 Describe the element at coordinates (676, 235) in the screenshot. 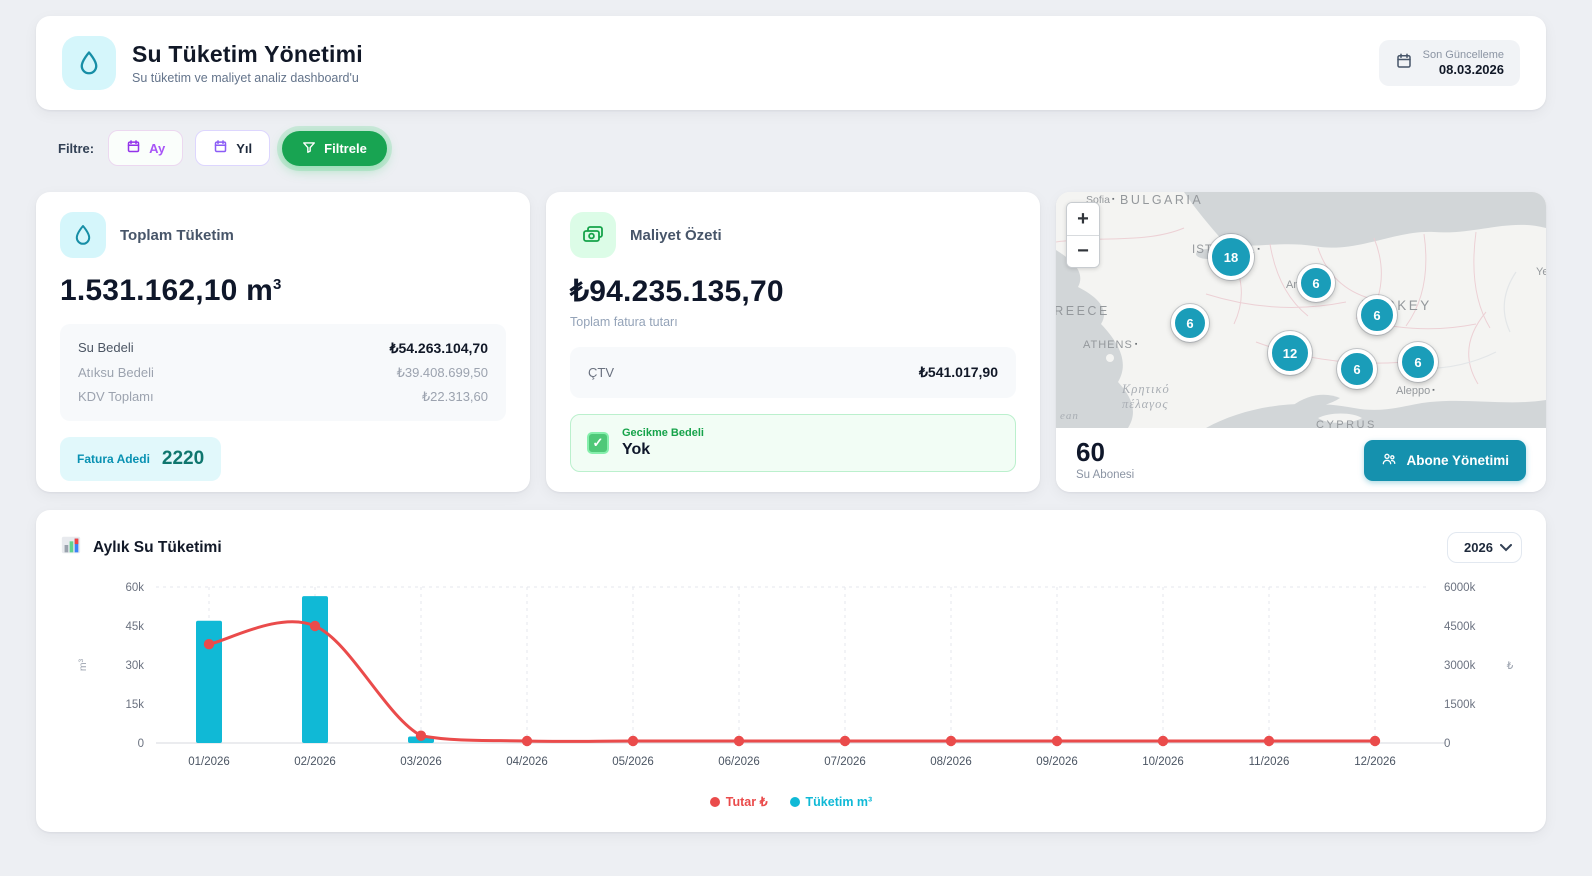

I see `card-title: Maliyet Özeti` at that location.